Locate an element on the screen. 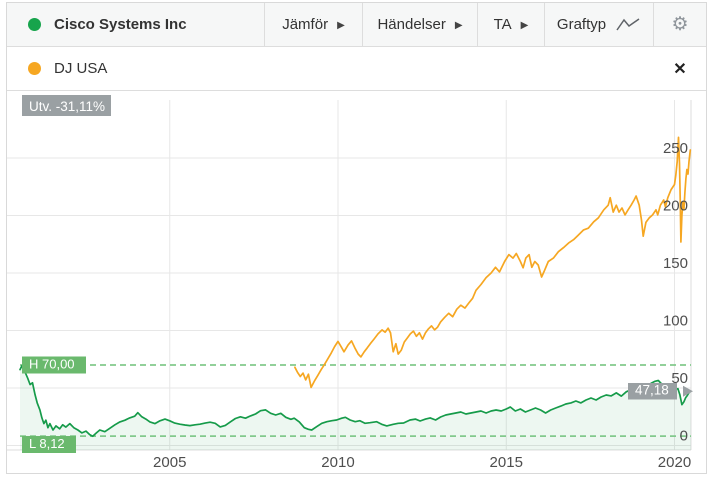 This screenshot has height=477, width=719. line-chart-icon is located at coordinates (628, 23).